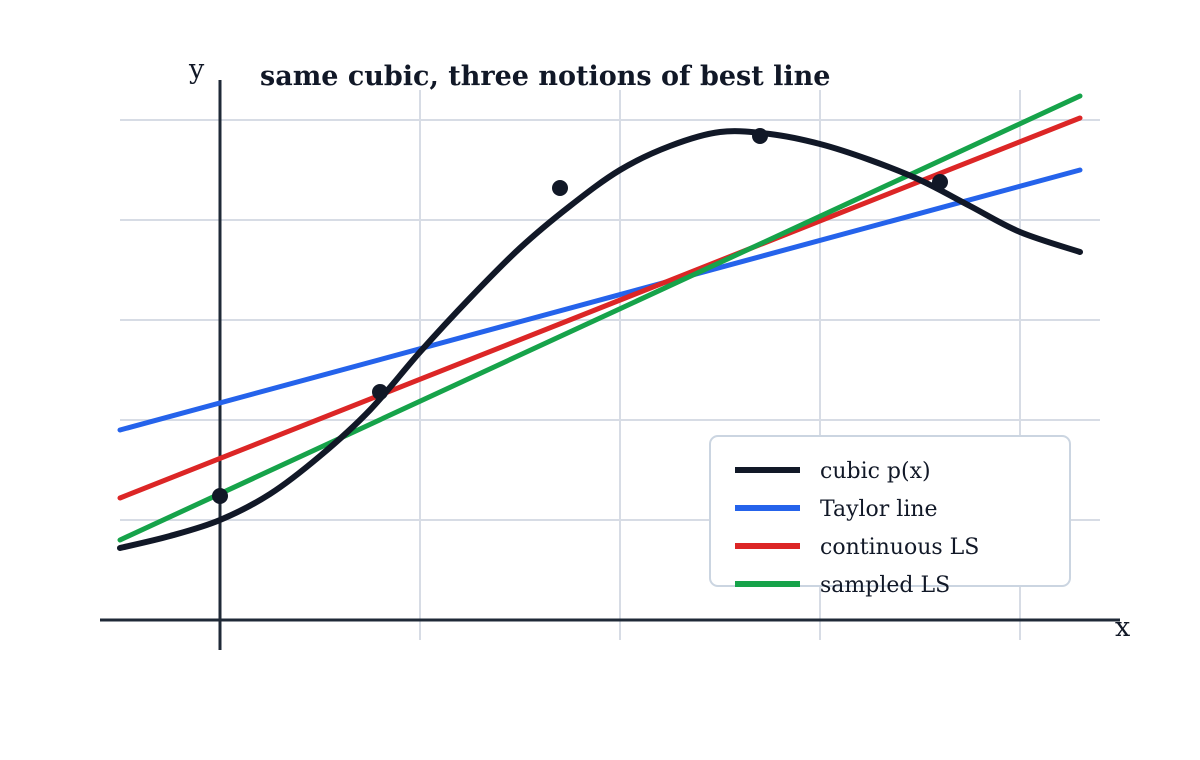  I want to click on y-axis-label: y, so click(196, 69).